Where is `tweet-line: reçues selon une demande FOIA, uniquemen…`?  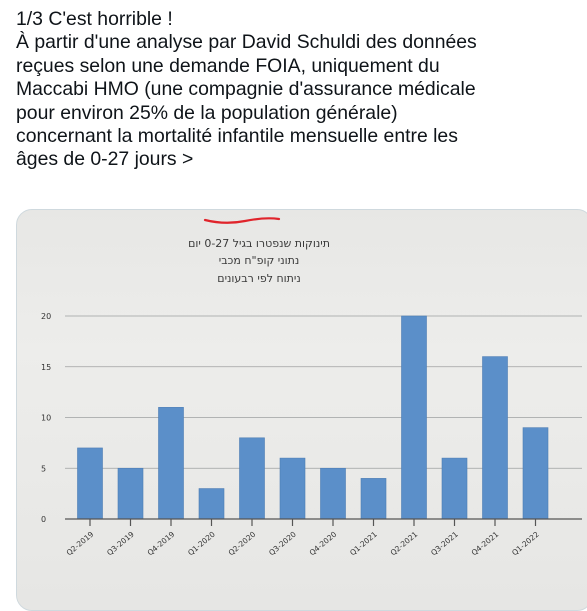
tweet-line: reçues selon une demande FOIA, uniquemen… is located at coordinates (228, 65).